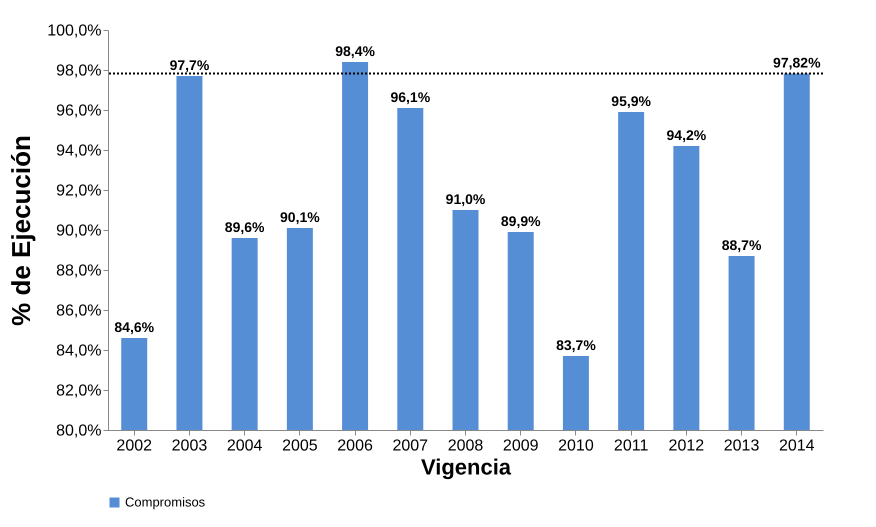  Describe the element at coordinates (521, 221) in the screenshot. I see `data-label: 89,9%` at that location.